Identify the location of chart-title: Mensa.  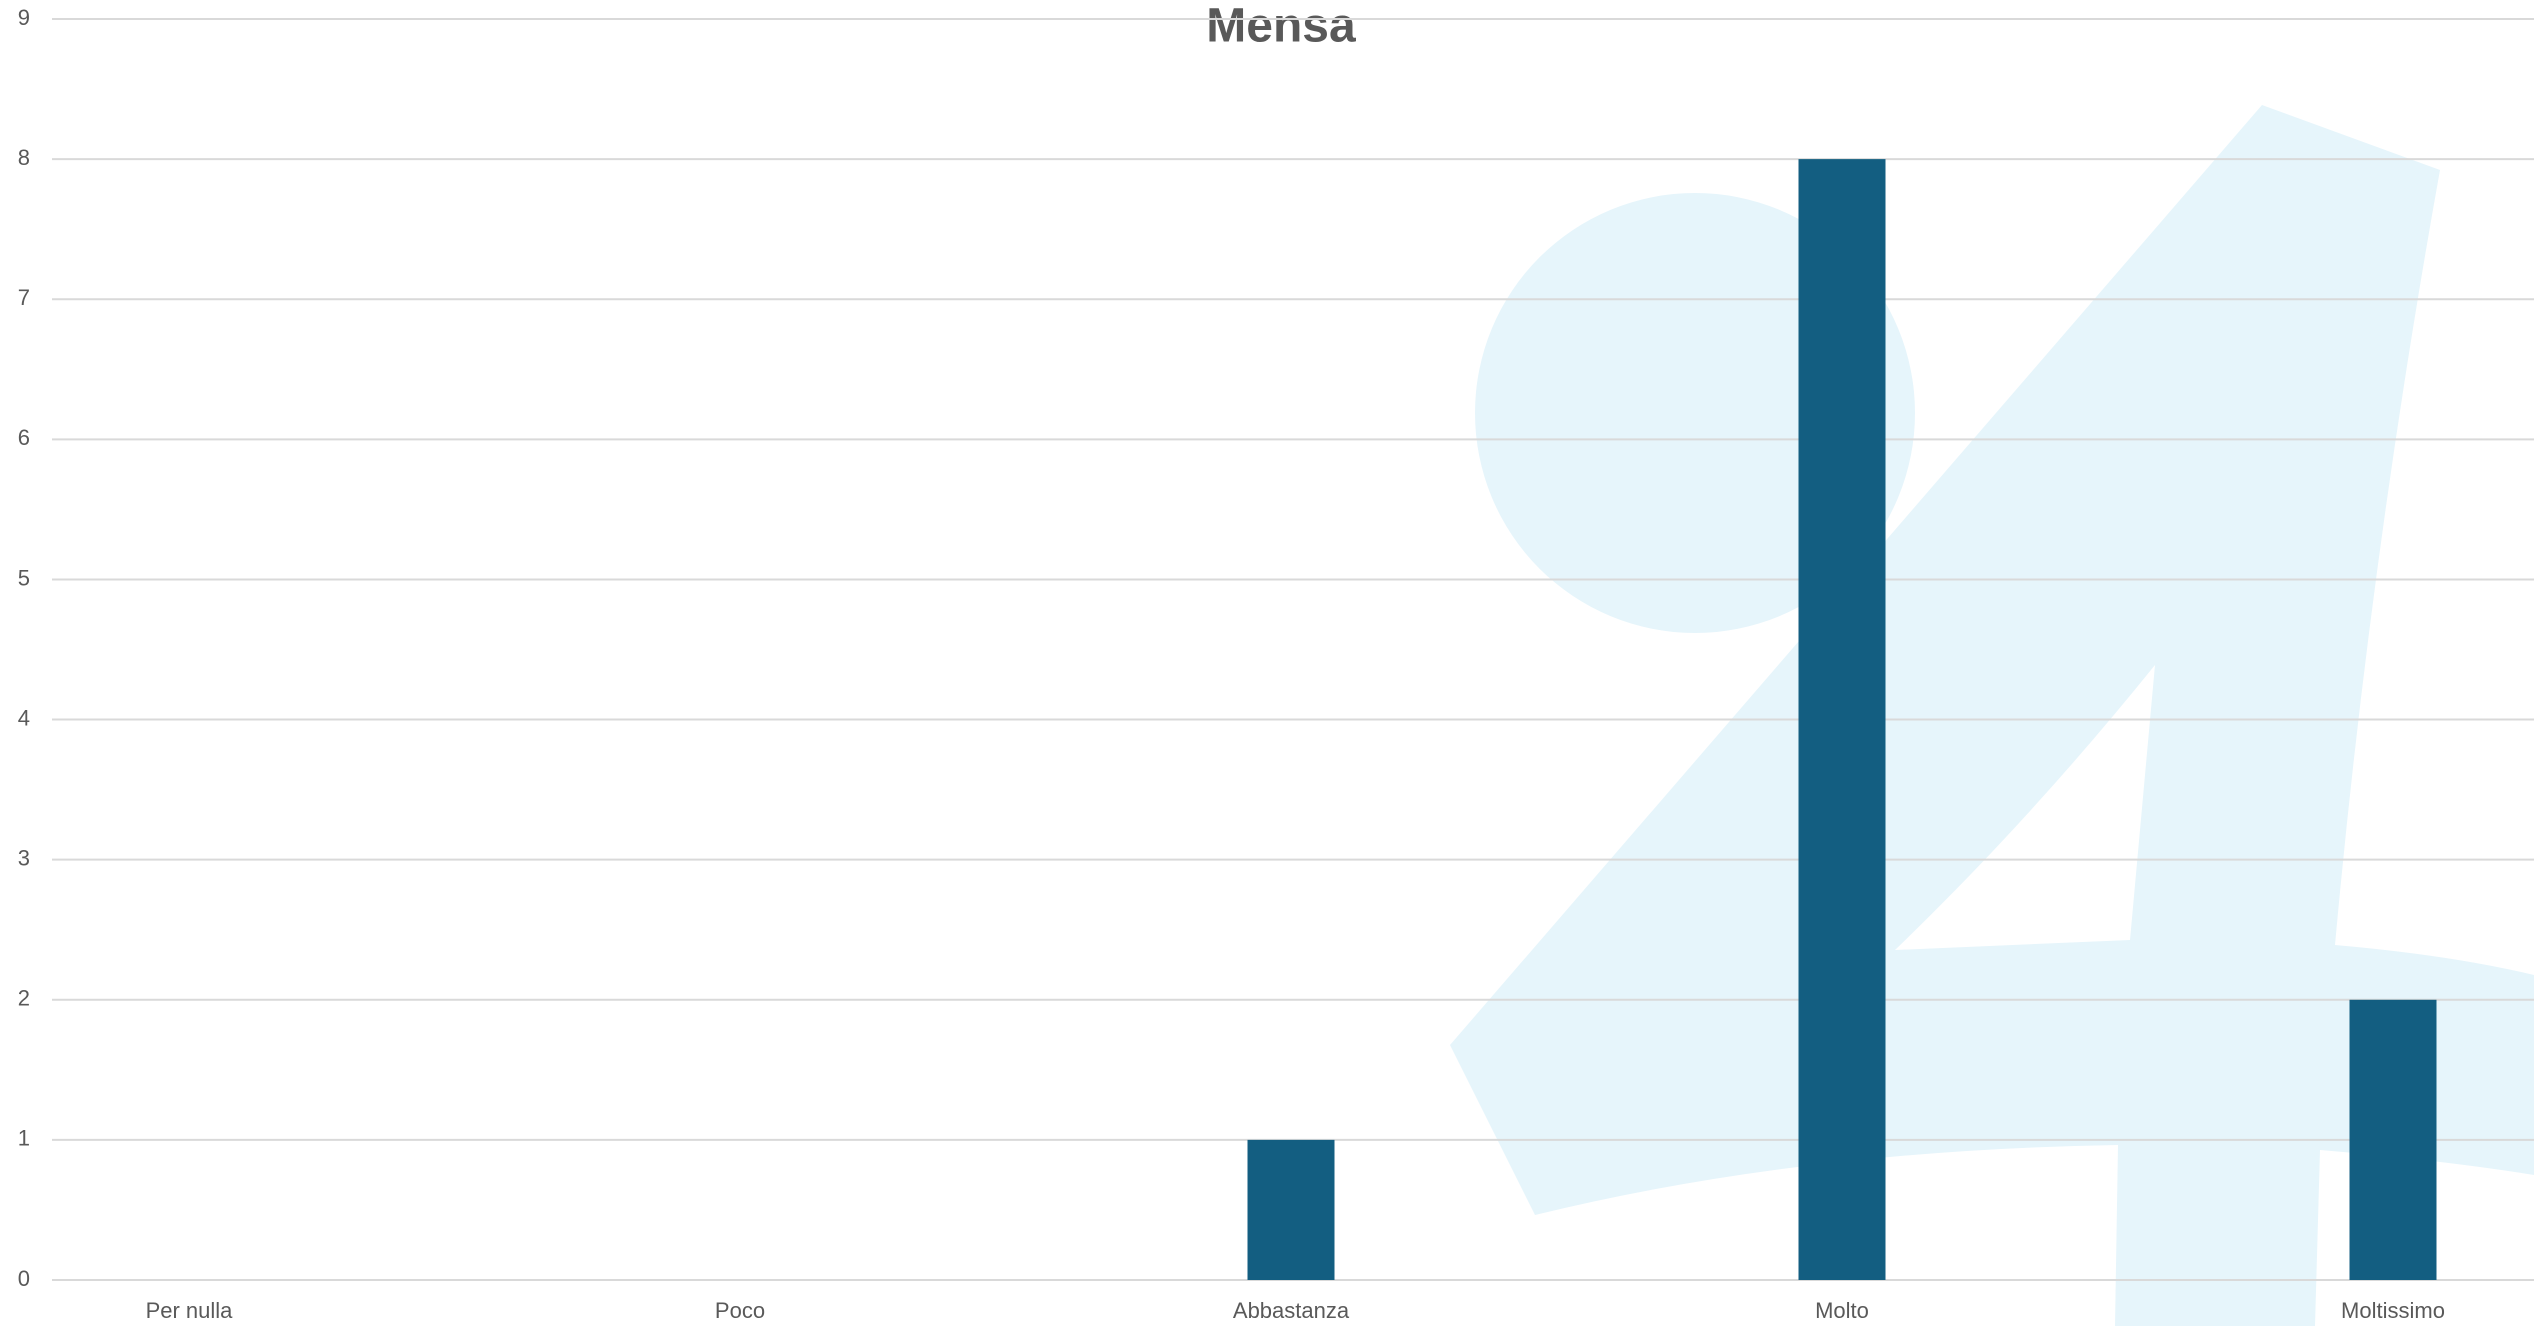
(1281, 26).